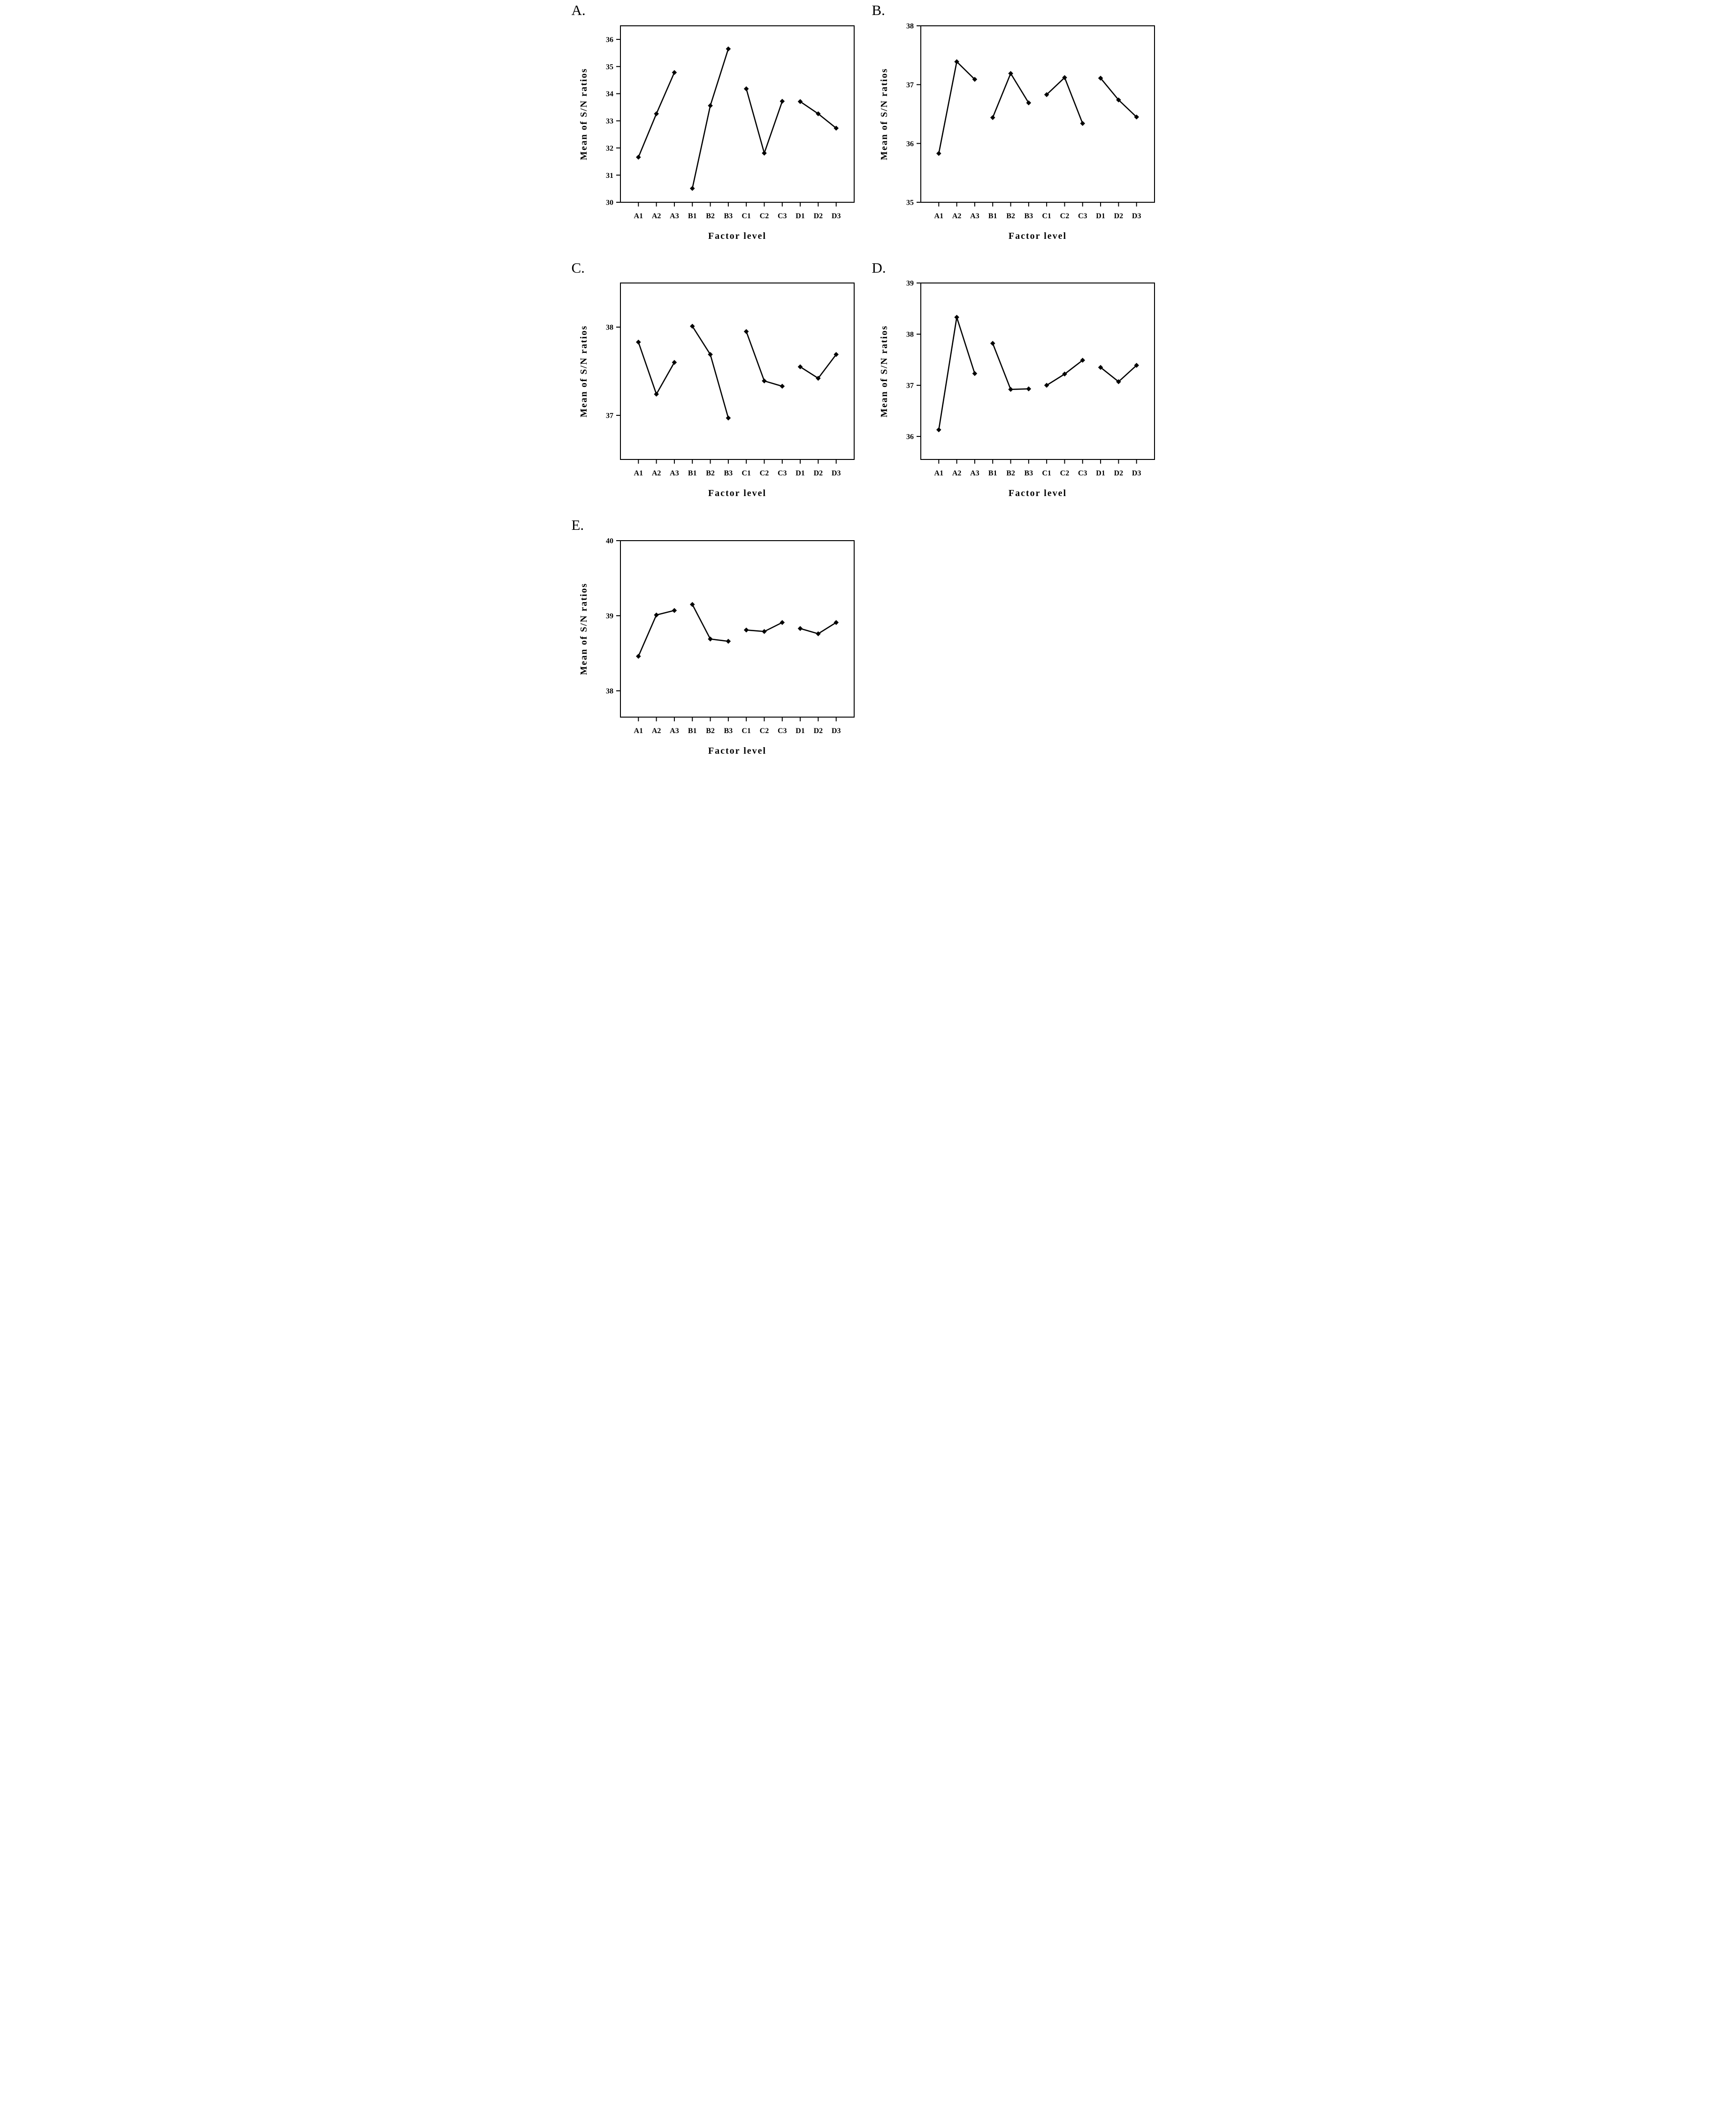 The image size is (1736, 2118). What do you see at coordinates (1064, 216) in the screenshot?
I see `x-tick-label: C2` at bounding box center [1064, 216].